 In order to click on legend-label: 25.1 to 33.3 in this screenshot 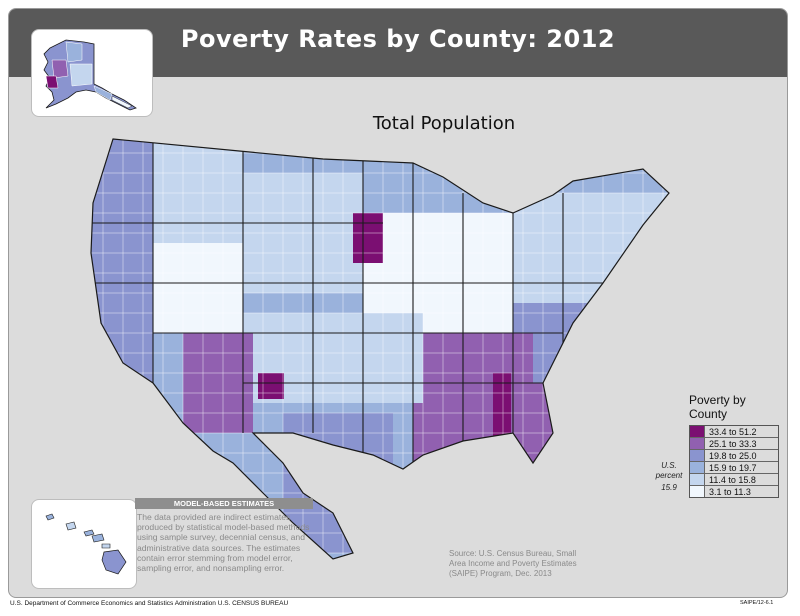, I will do `click(733, 443)`.